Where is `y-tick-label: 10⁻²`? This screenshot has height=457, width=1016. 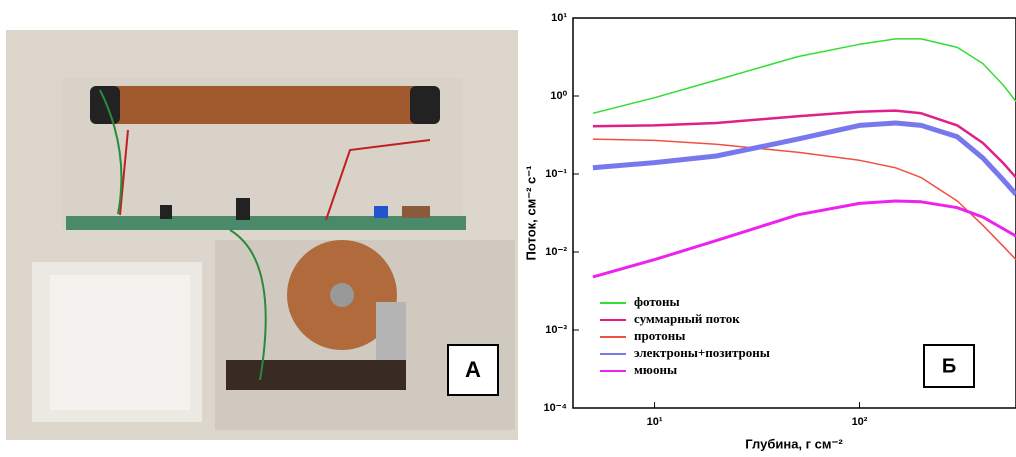
y-tick-label: 10⁻² is located at coordinates (556, 252).